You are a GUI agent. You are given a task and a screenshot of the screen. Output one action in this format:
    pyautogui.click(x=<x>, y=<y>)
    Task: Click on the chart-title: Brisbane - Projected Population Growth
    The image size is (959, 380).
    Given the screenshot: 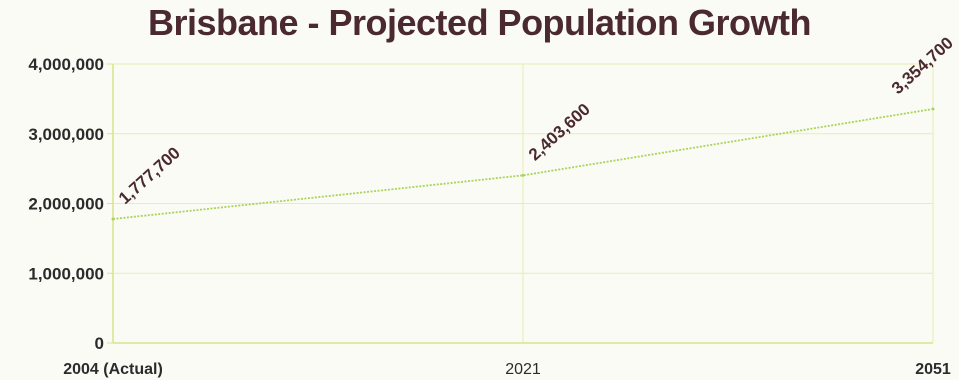 What is the action you would take?
    pyautogui.click(x=479, y=22)
    